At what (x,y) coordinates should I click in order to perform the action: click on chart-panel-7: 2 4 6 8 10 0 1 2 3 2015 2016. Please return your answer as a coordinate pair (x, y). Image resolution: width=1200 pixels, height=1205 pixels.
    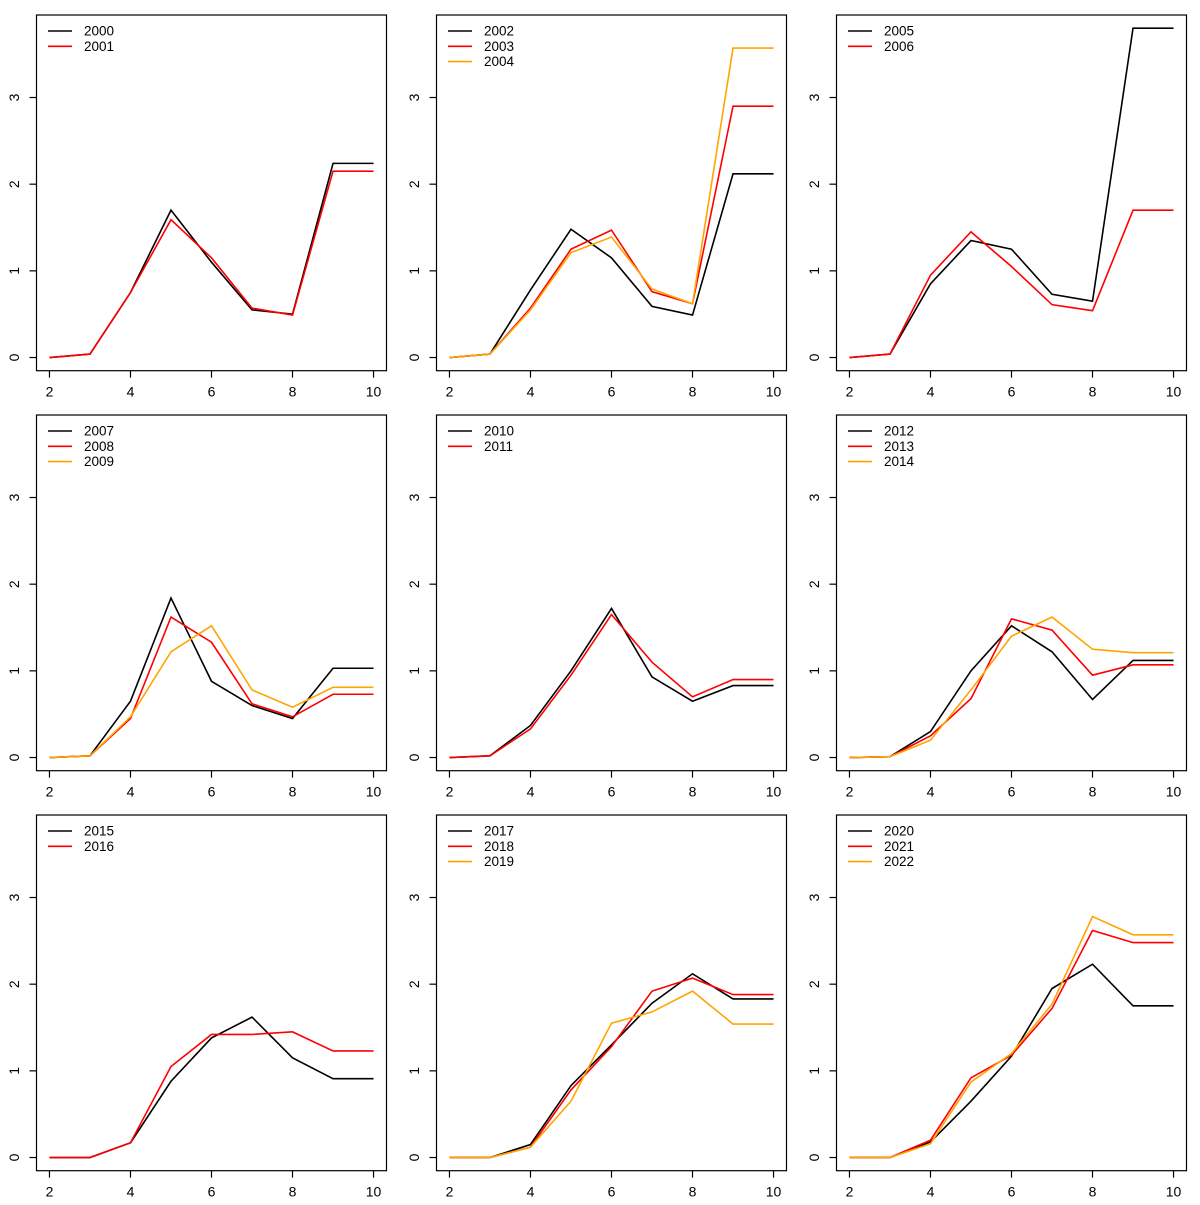
    Looking at the image, I should click on (200, 1000).